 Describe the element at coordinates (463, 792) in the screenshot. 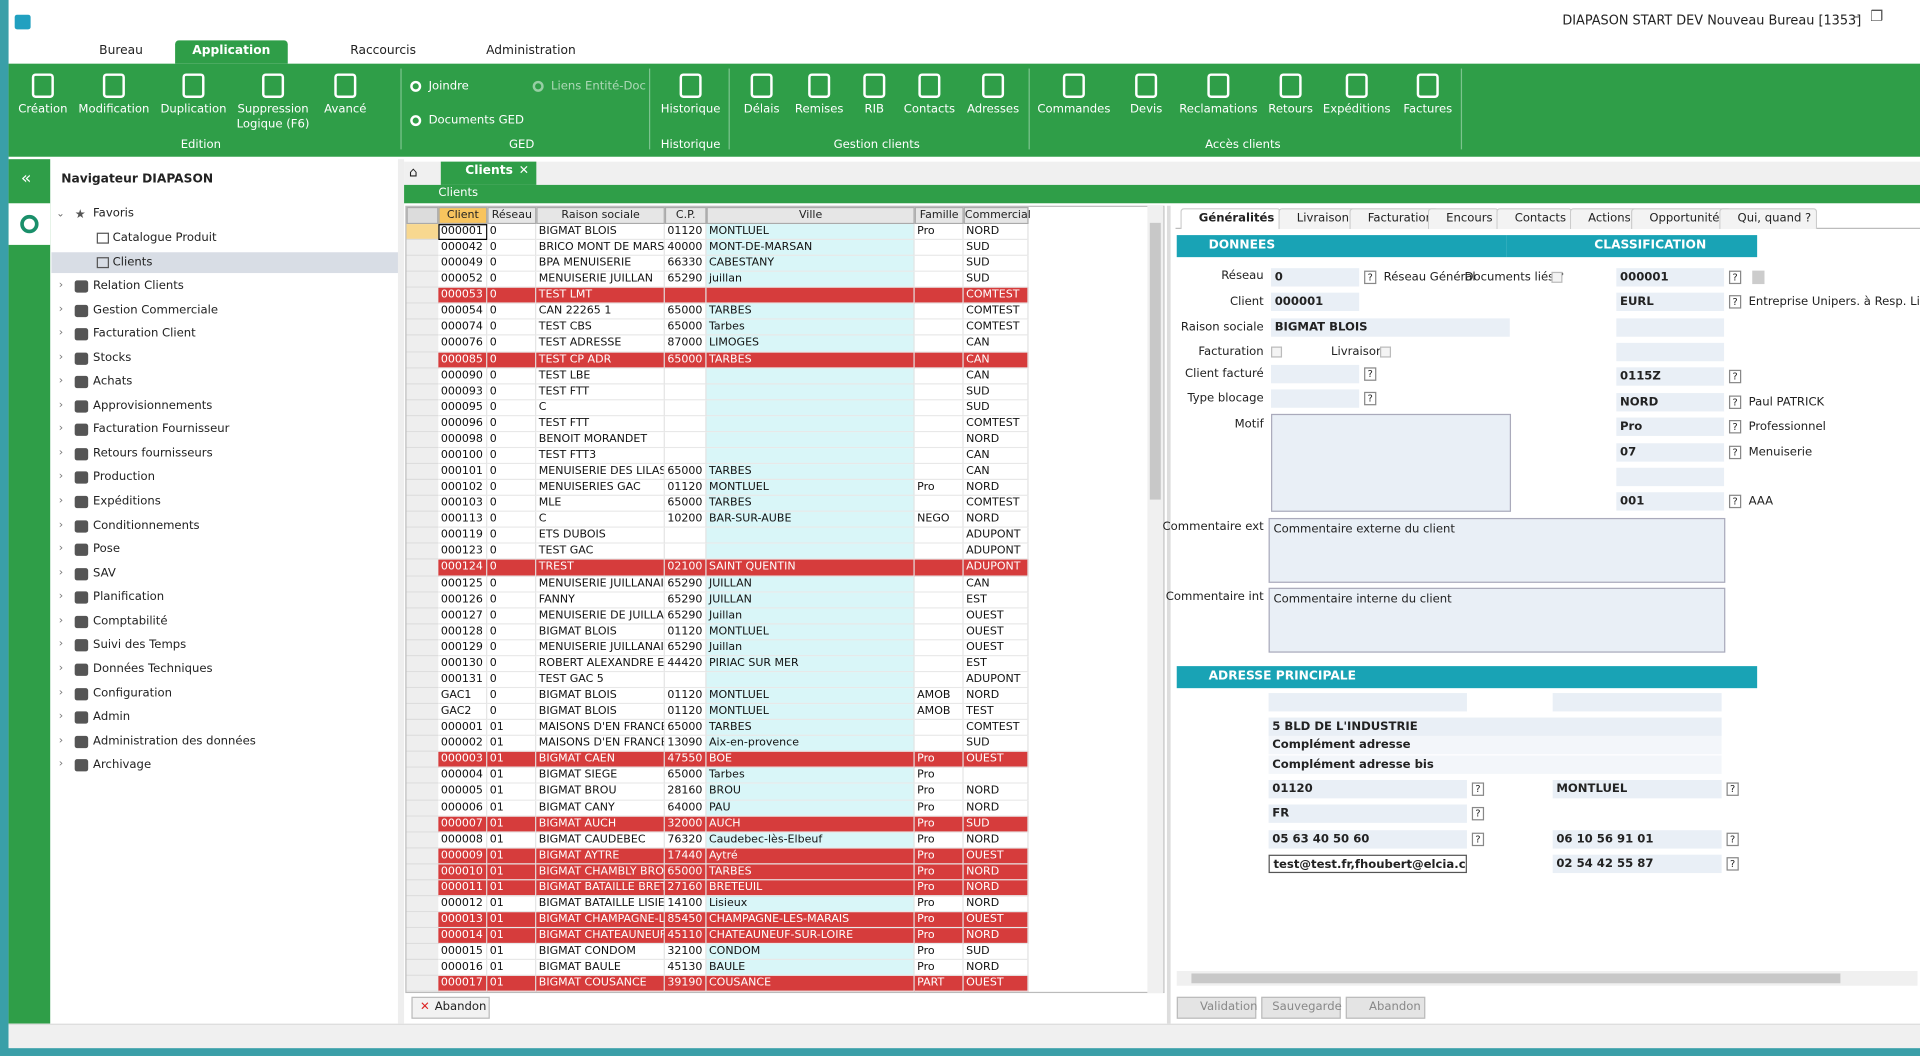

I see `grid-cell: 000005` at that location.